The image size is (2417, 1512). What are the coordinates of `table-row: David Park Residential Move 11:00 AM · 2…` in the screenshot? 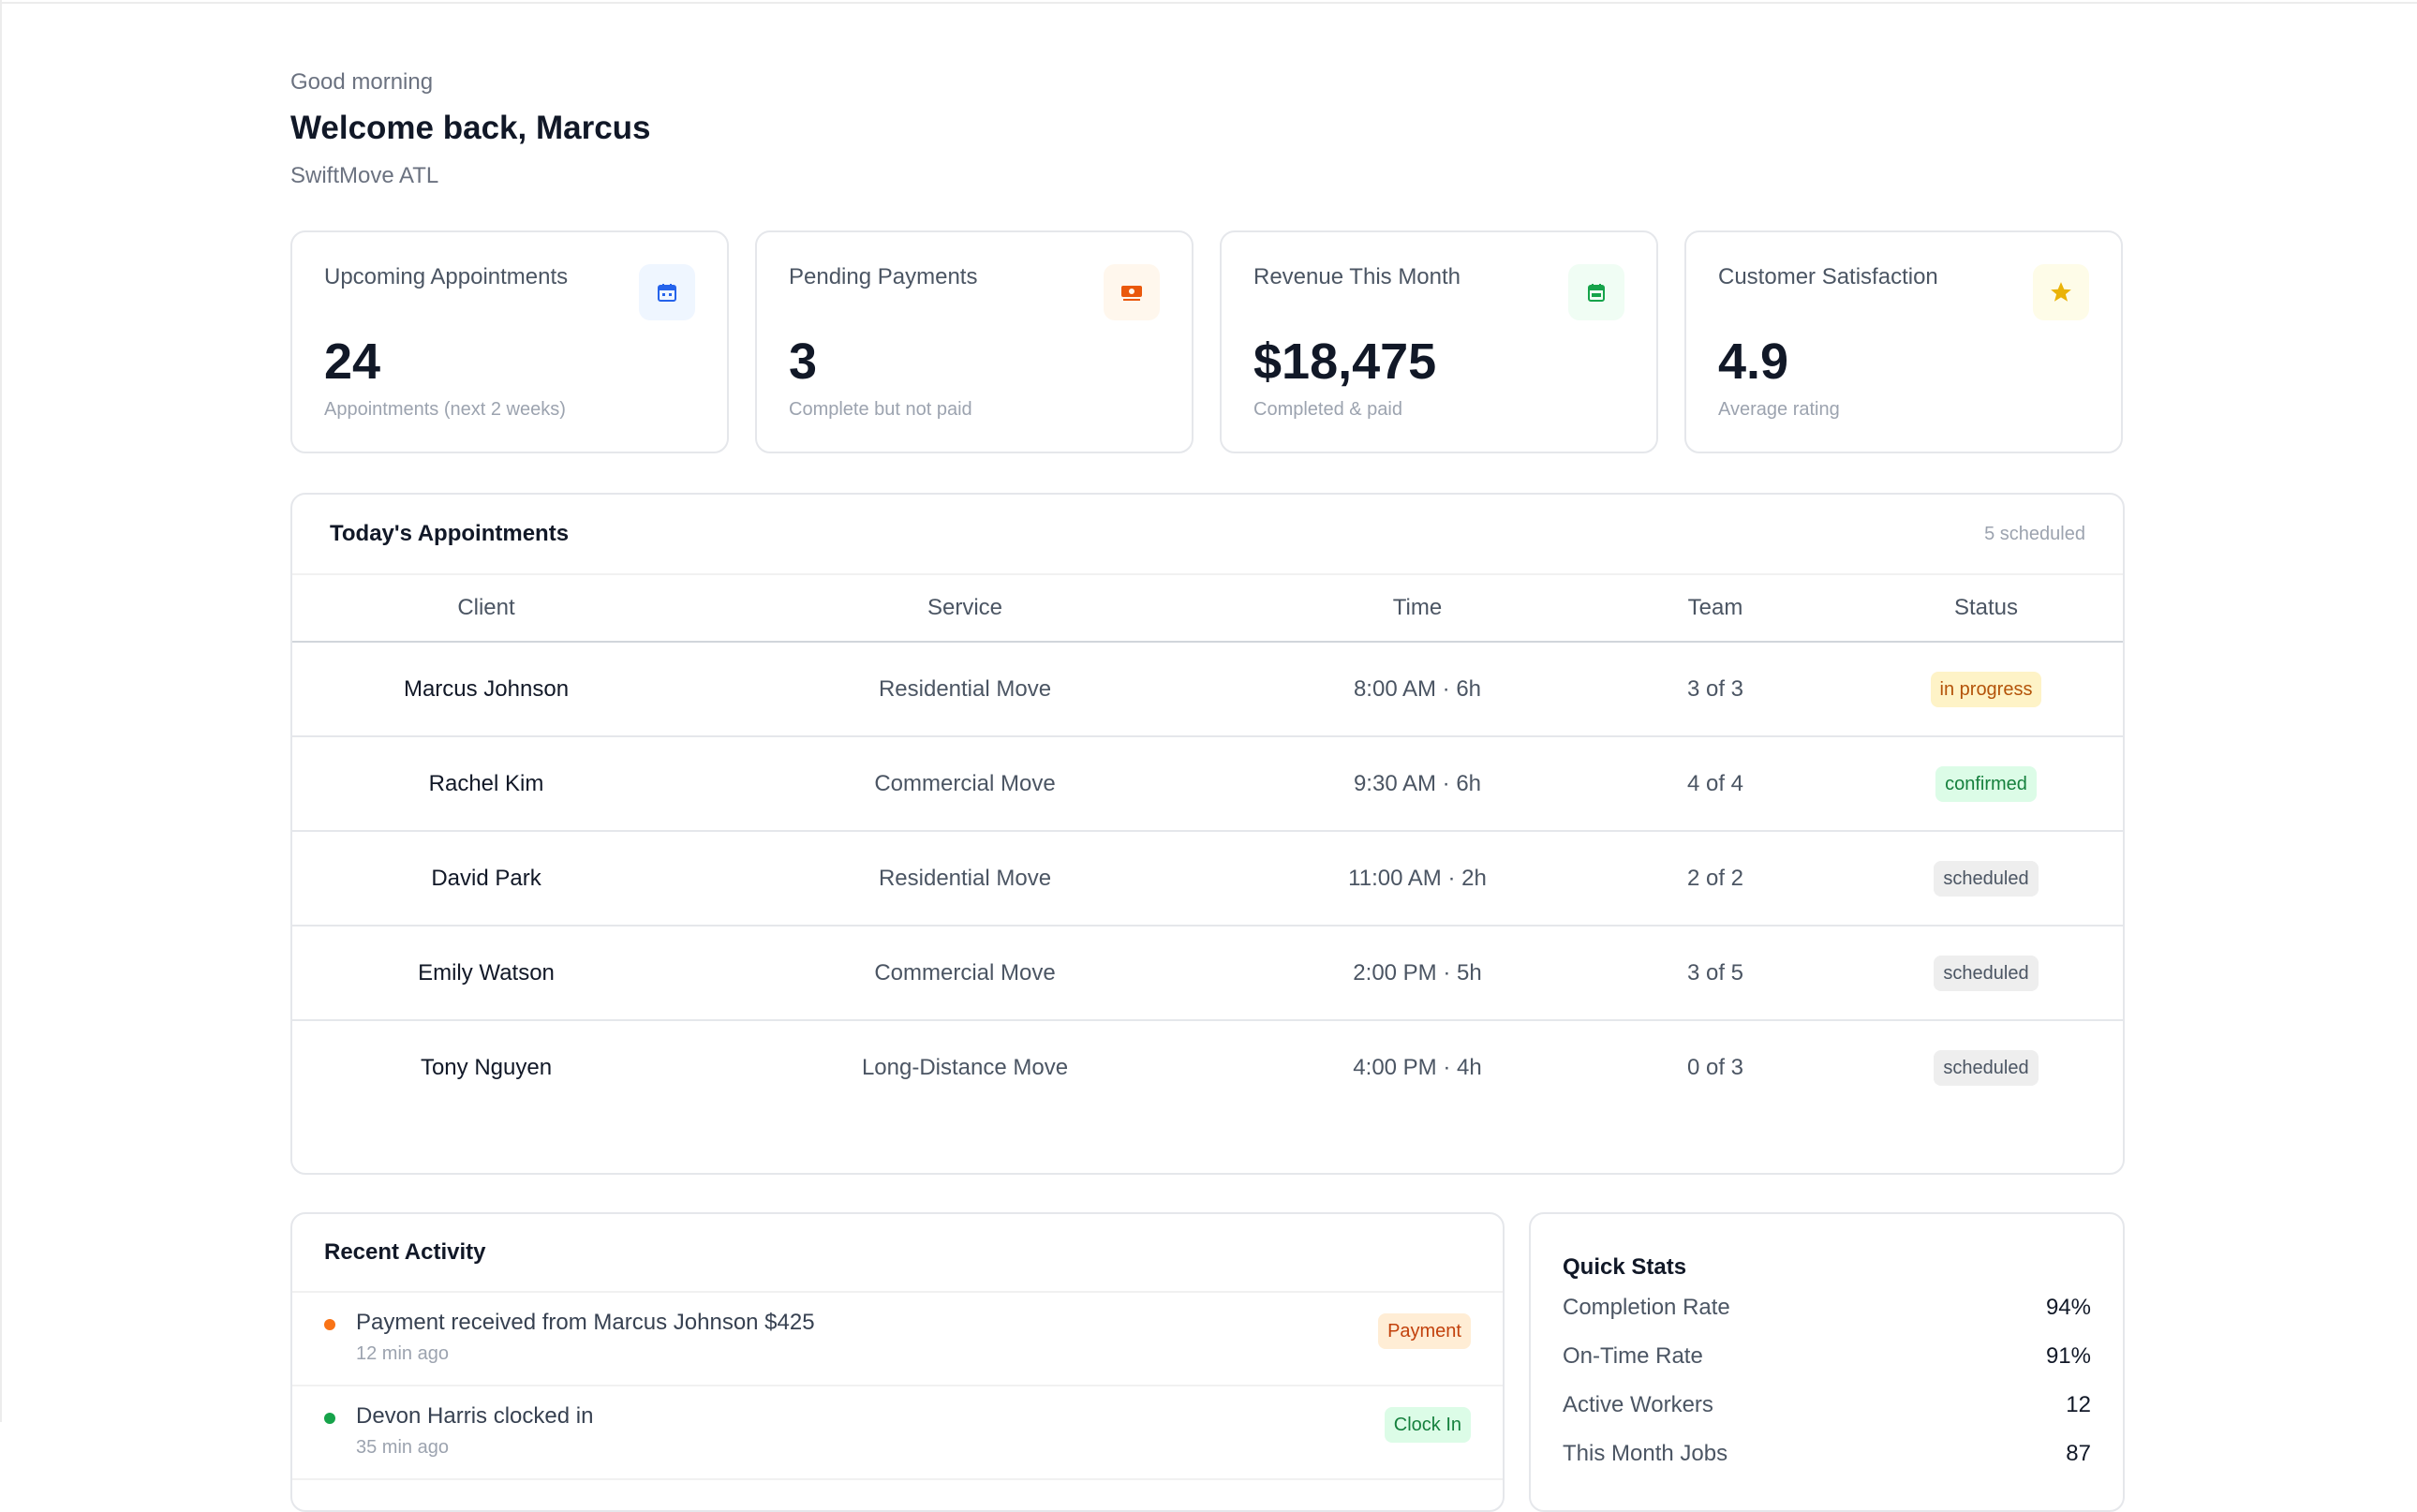 It's located at (1207, 878).